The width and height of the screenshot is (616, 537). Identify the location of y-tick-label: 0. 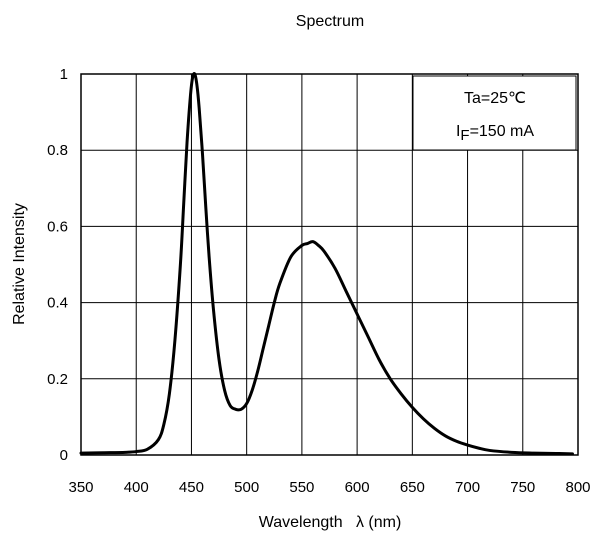
(64, 455).